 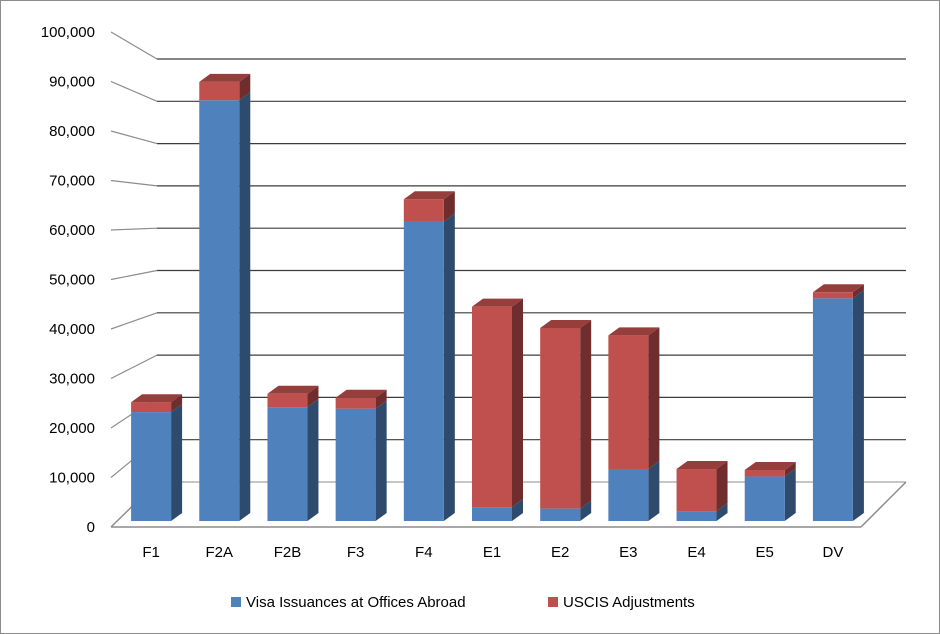 I want to click on legend-item: USCIS Adjustments, so click(x=621, y=602).